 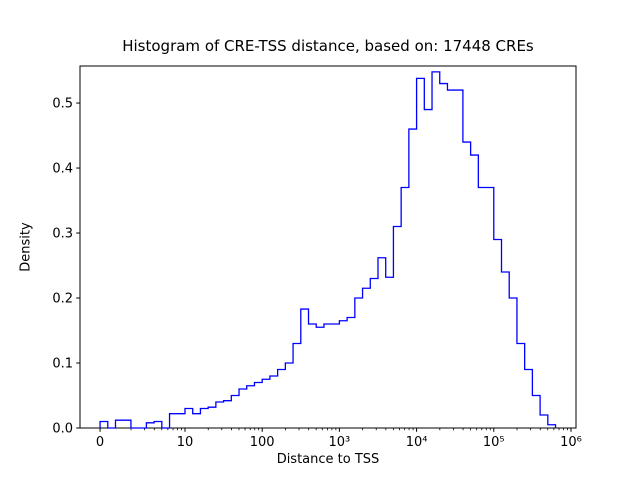 What do you see at coordinates (262, 442) in the screenshot?
I see `x-tick-label: 100` at bounding box center [262, 442].